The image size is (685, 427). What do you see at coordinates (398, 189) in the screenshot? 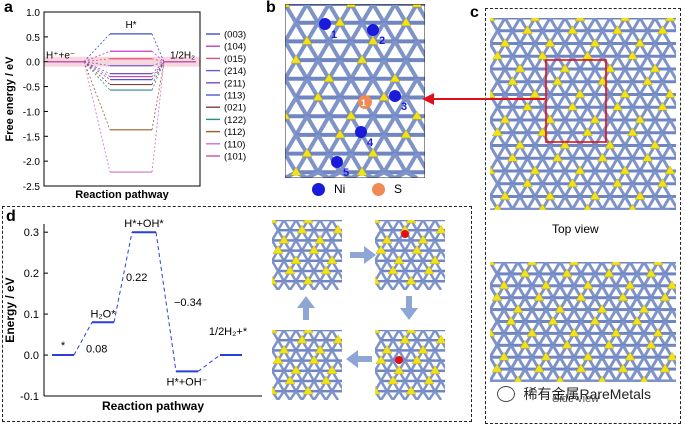
I see `s-legend-label: S` at bounding box center [398, 189].